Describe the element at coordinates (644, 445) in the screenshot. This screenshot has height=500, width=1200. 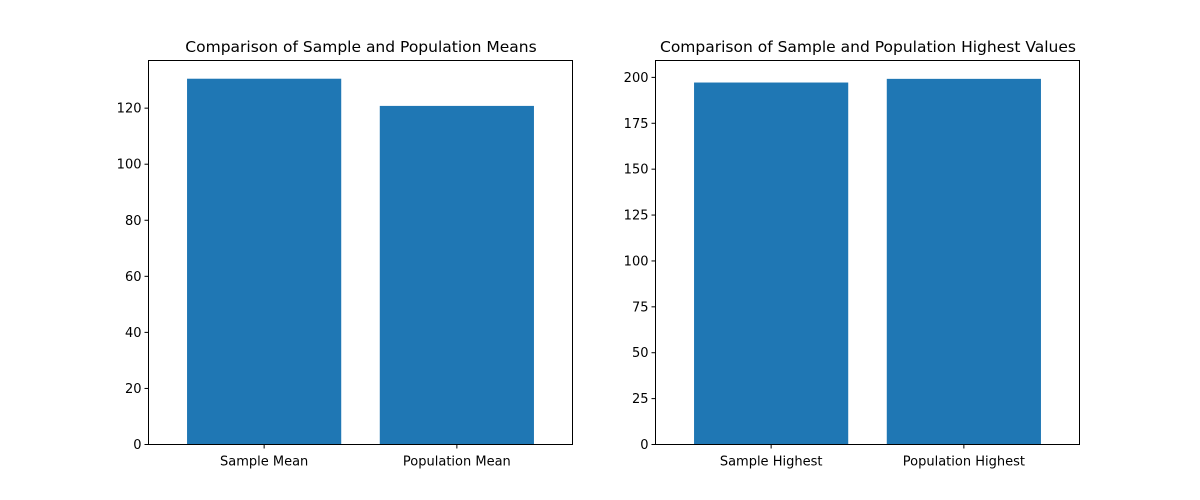
I see `highest-y-tick-label-0: 0` at that location.